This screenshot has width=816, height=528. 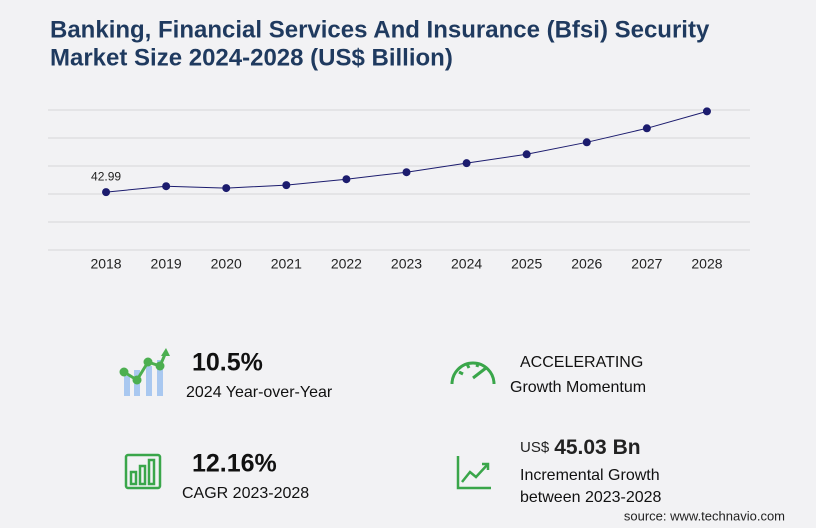 What do you see at coordinates (591, 497) in the screenshot?
I see `stat-label: between 2023-2028` at bounding box center [591, 497].